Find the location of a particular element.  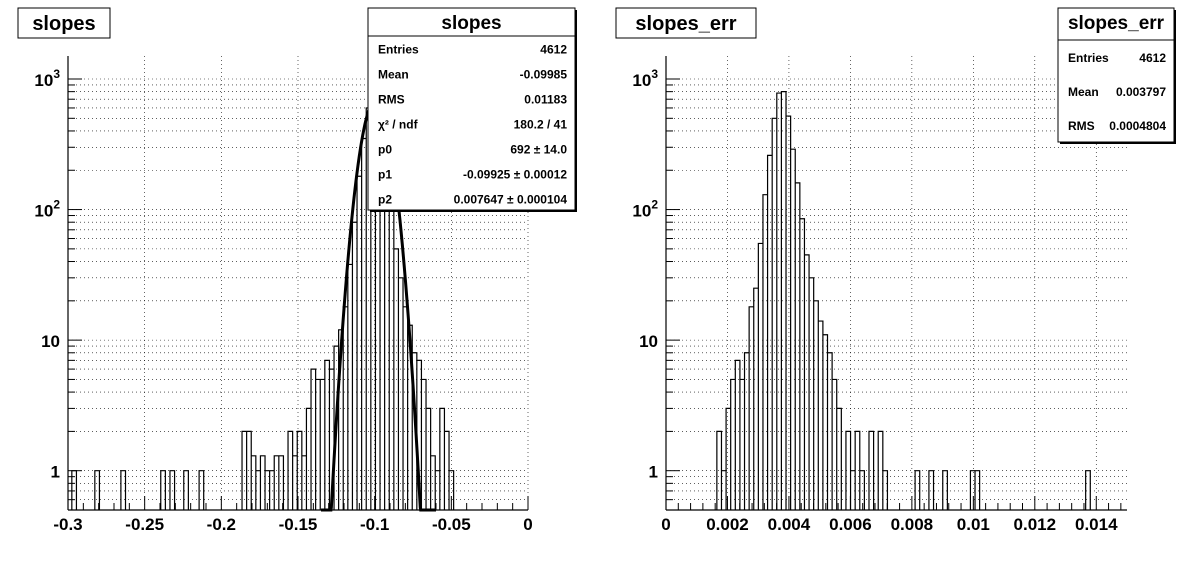

x-tick-label: 0.008 is located at coordinates (912, 524).